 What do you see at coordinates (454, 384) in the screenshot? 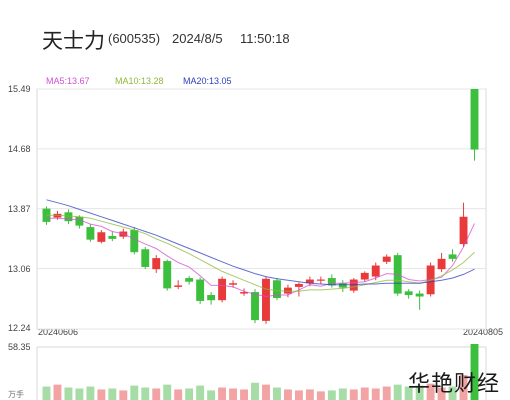
I see `watermark-text: 华艳财经` at bounding box center [454, 384].